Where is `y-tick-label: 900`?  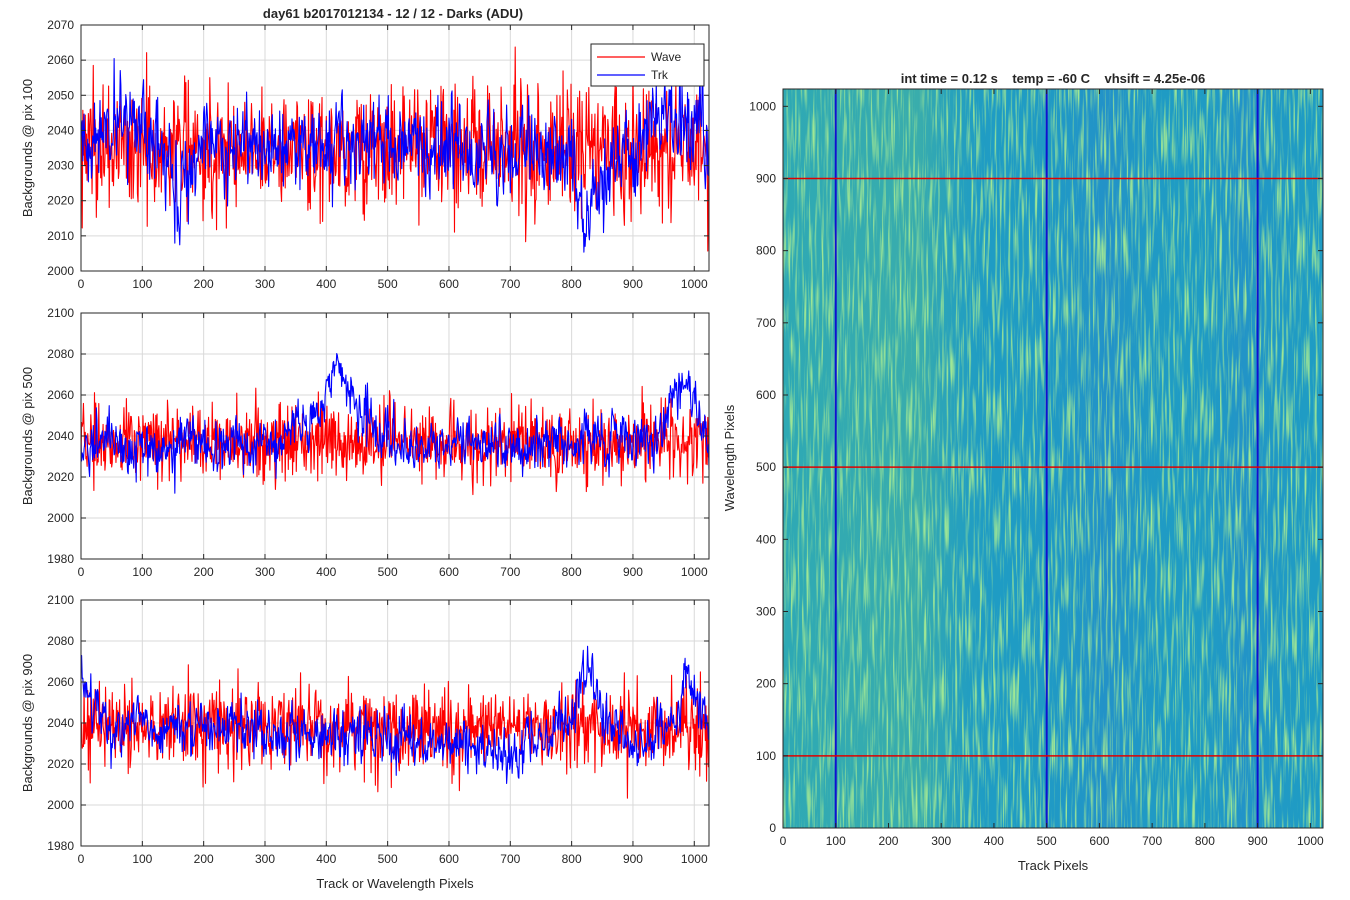
y-tick-label: 900 is located at coordinates (766, 178).